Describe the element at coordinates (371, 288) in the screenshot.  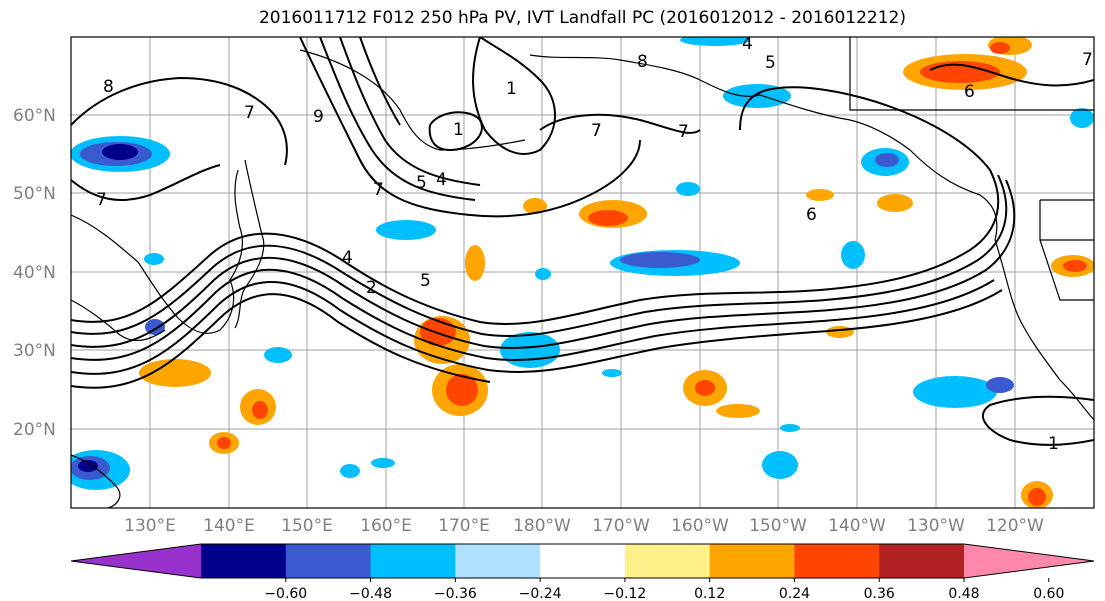
I see `contour-label: 2` at that location.